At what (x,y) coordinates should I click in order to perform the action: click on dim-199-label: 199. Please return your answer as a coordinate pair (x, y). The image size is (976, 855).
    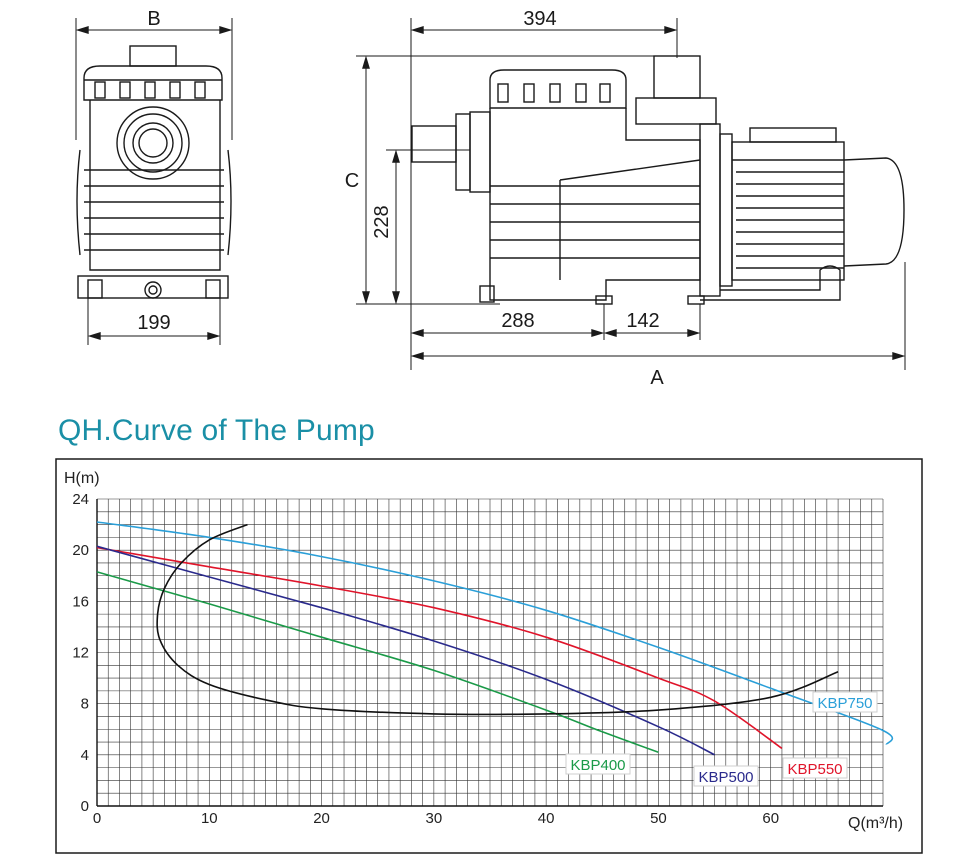
    Looking at the image, I should click on (153, 323).